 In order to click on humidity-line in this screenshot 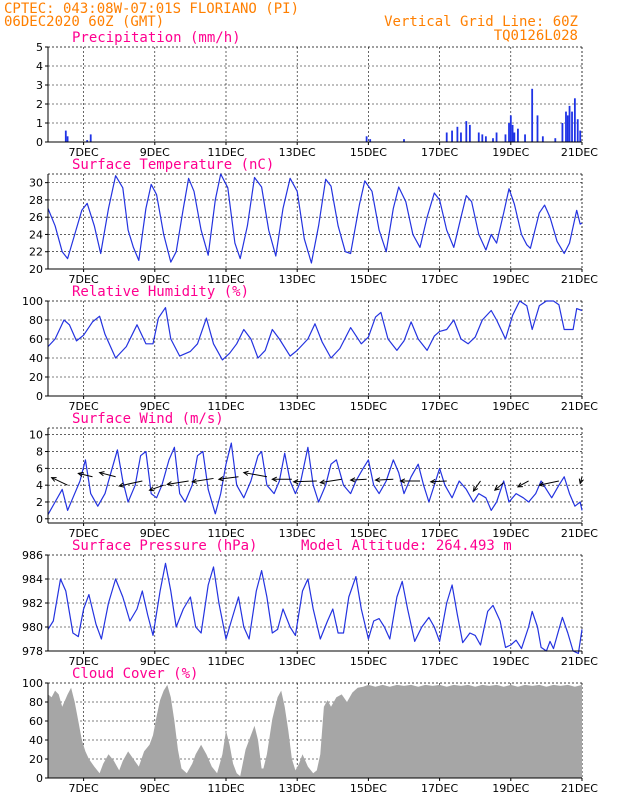, I will do `click(315, 330)`.